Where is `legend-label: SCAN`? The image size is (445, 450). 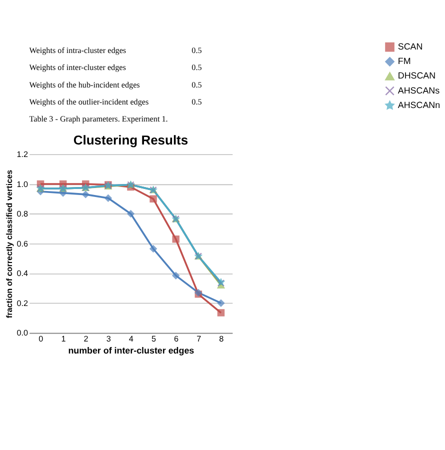
legend-label: SCAN is located at coordinates (410, 46).